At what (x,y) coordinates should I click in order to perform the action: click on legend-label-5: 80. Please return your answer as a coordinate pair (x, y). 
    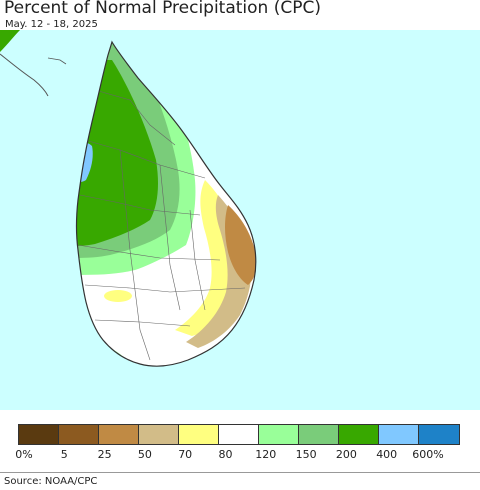
    Looking at the image, I should click on (225, 454).